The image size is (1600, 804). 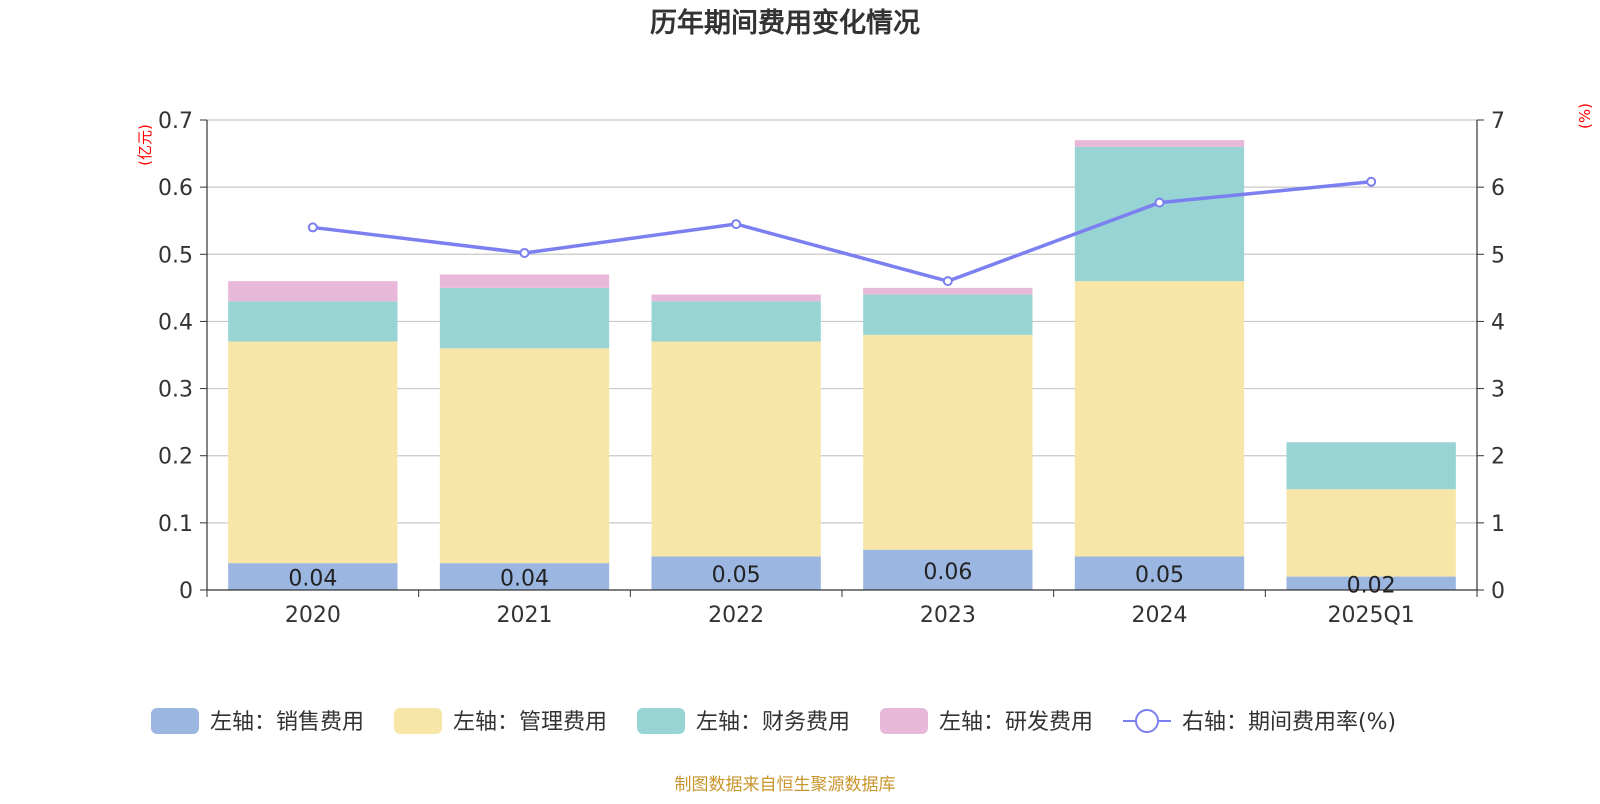 I want to click on left-axis-tick-label: 0.2, so click(x=175, y=457).